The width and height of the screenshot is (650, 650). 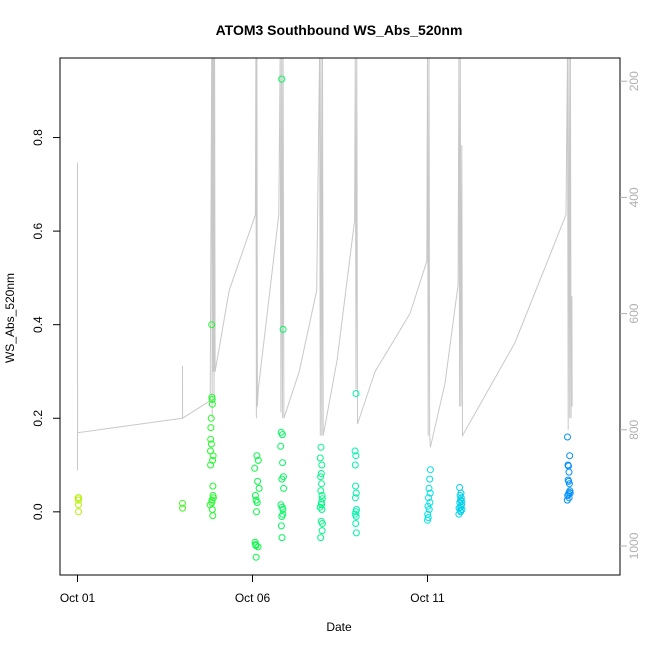 I want to click on y2-tick-label: 800, so click(x=634, y=429).